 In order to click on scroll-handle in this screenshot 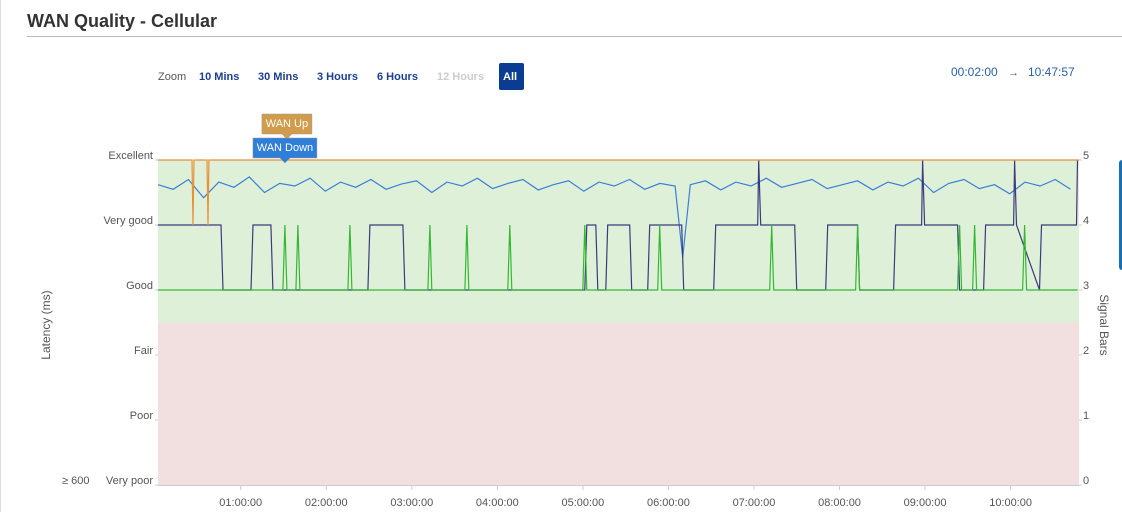, I will do `click(1120, 215)`.